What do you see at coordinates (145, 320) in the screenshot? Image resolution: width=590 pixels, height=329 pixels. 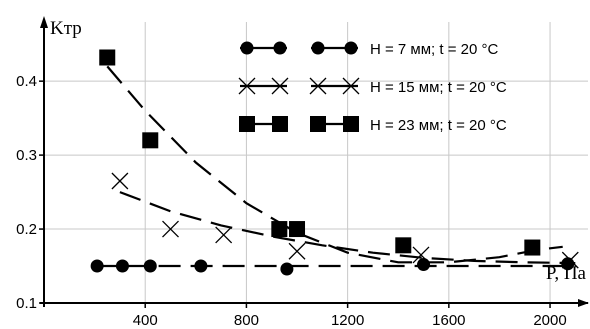 I see `x-tick-label: 400` at bounding box center [145, 320].